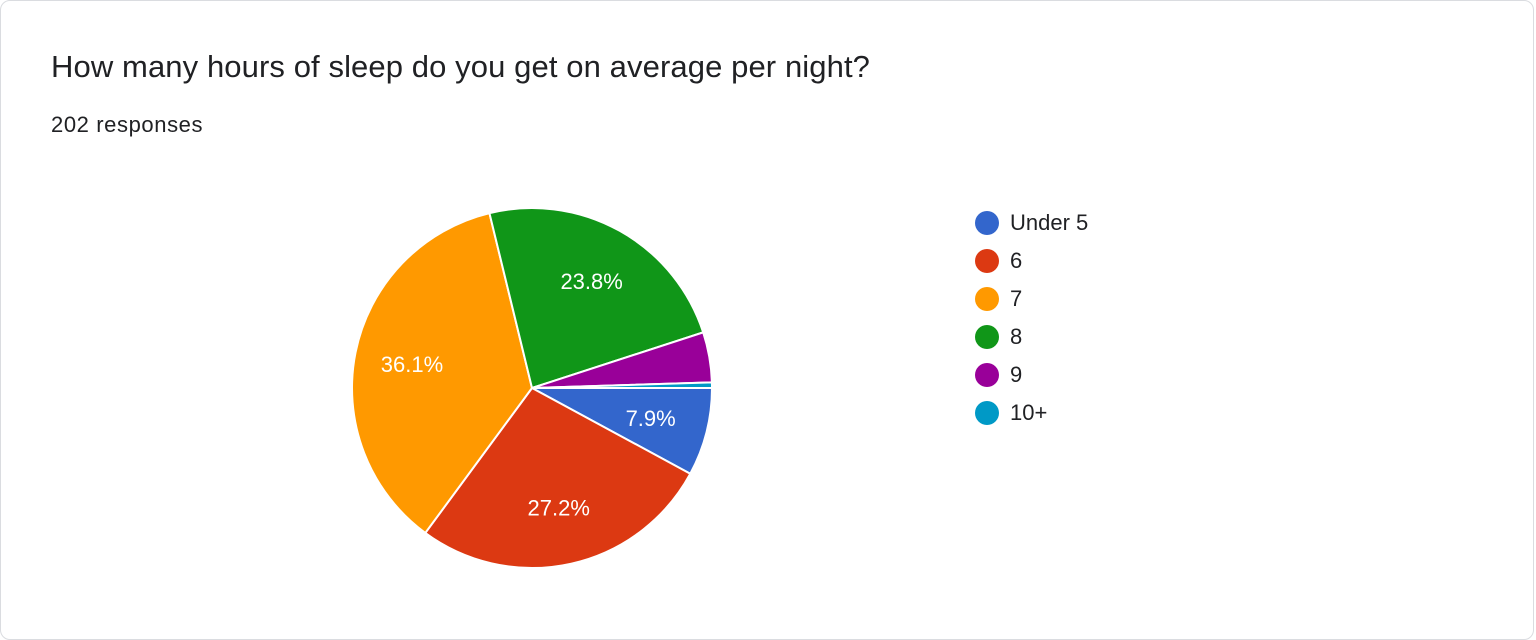 The width and height of the screenshot is (1536, 640). I want to click on response-count: 202 responses, so click(127, 124).